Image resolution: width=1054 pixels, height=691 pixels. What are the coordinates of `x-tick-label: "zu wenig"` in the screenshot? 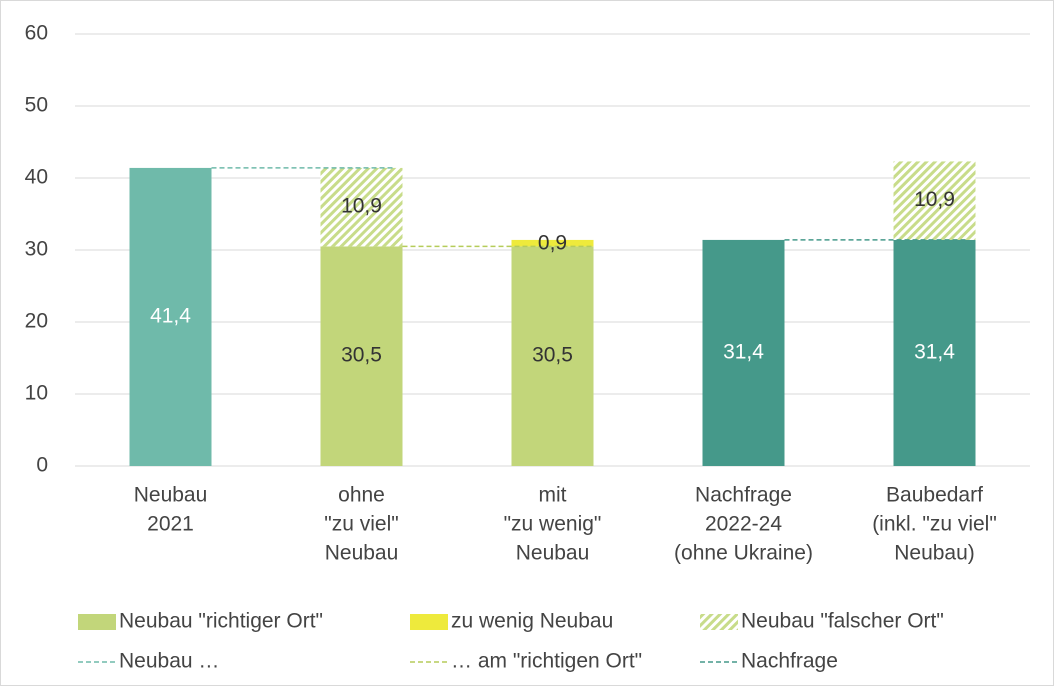 It's located at (553, 524).